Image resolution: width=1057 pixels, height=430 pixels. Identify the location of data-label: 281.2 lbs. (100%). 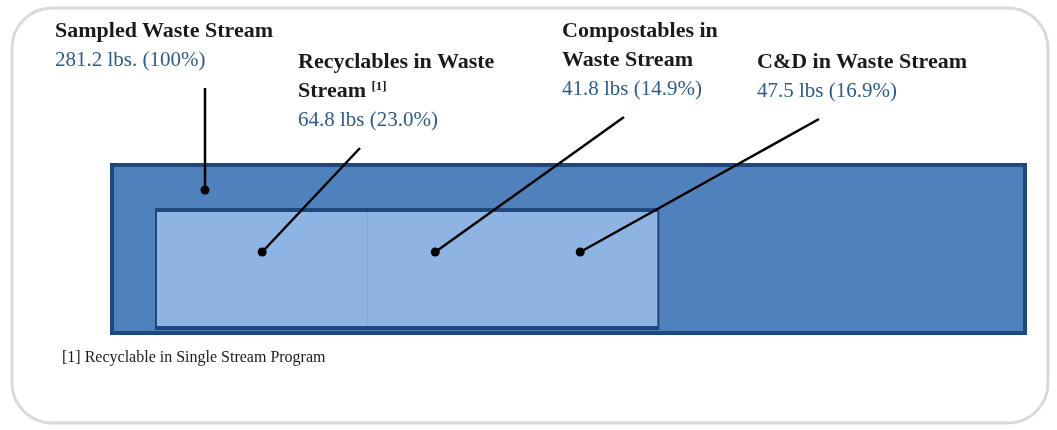
(130, 59).